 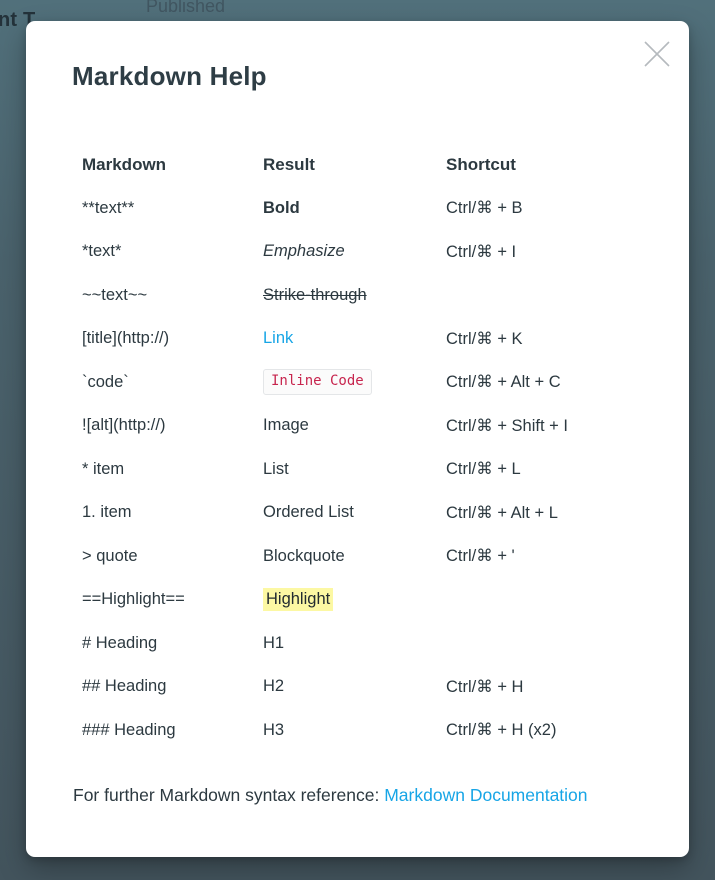 I want to click on table-cell-shortcut: Ctrl/⌘ + Alt + L, so click(x=549, y=513).